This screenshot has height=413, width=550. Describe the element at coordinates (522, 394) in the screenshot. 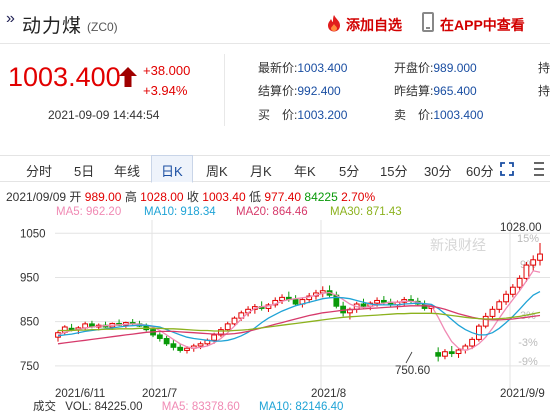

I see `x-label-end: 2021/9/9` at that location.